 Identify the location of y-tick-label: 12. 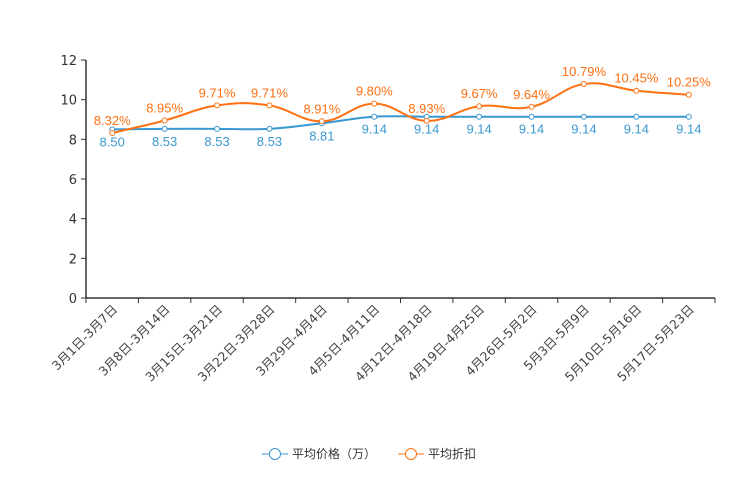
(68, 61).